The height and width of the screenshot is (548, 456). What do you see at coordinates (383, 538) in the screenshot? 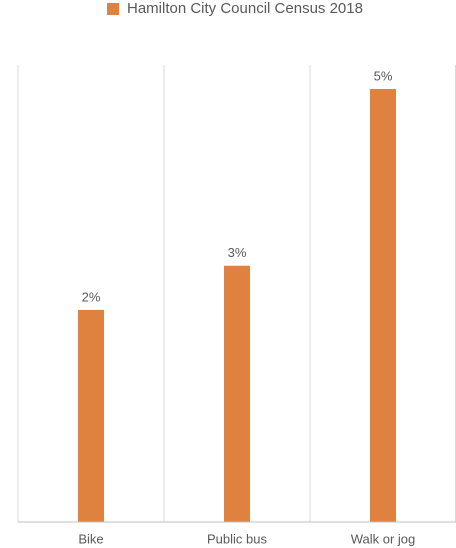
I see `x-tick-label: Walk or jog` at bounding box center [383, 538].